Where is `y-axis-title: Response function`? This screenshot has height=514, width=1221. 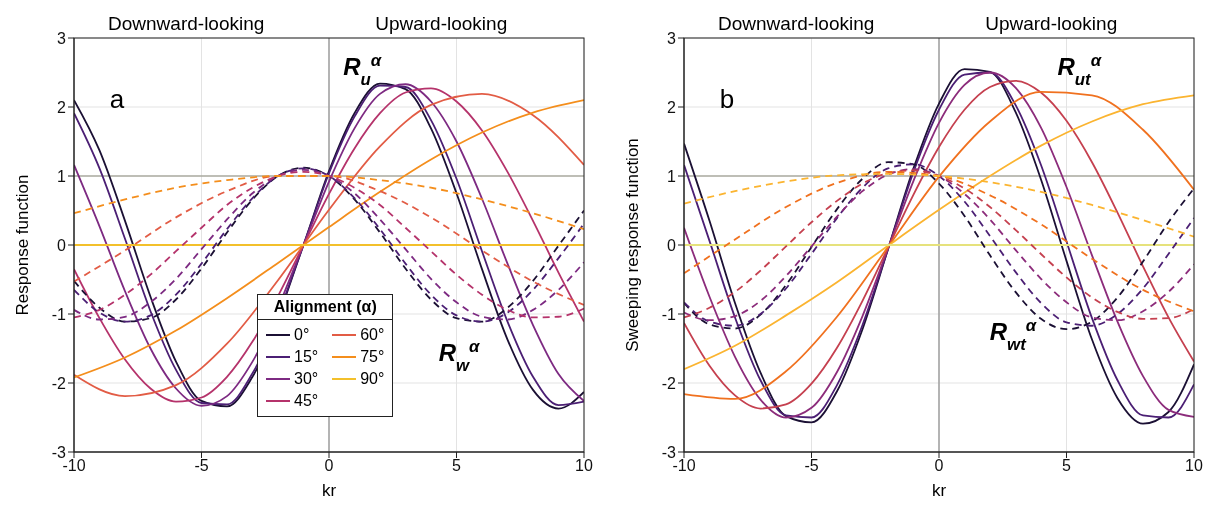
y-axis-title: Response function is located at coordinates (22, 245).